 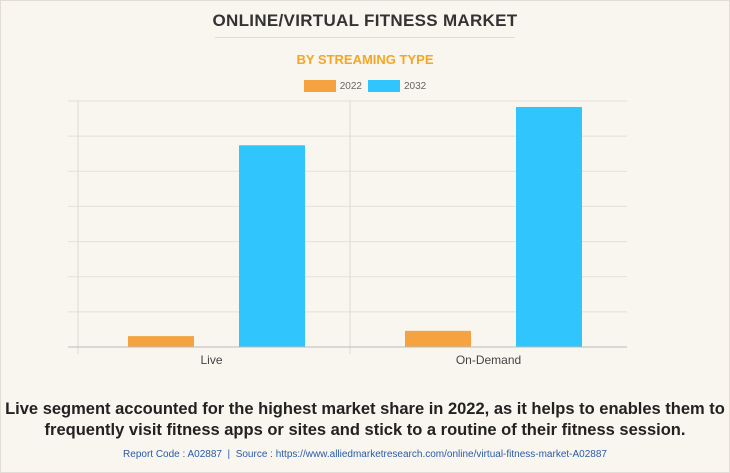 What do you see at coordinates (415, 86) in the screenshot?
I see `legend-label: 2032` at bounding box center [415, 86].